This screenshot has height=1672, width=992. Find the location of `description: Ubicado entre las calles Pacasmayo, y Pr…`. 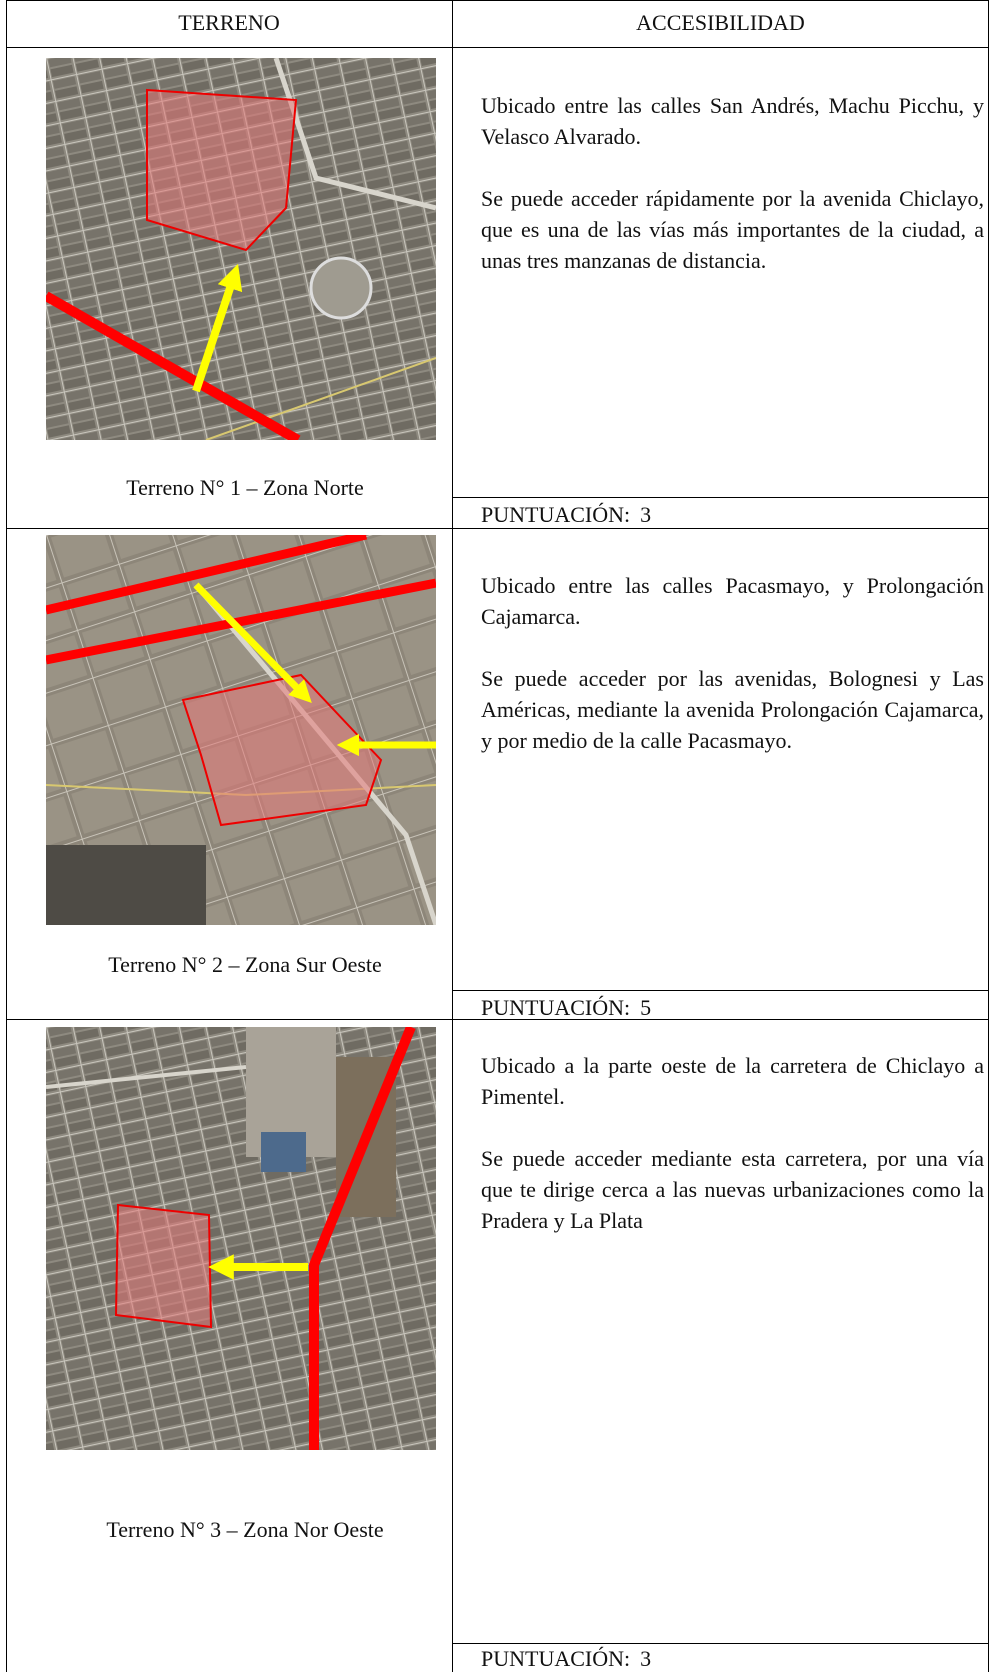

description: Ubicado entre las calles Pacasmayo, y Pr… is located at coordinates (732, 678).